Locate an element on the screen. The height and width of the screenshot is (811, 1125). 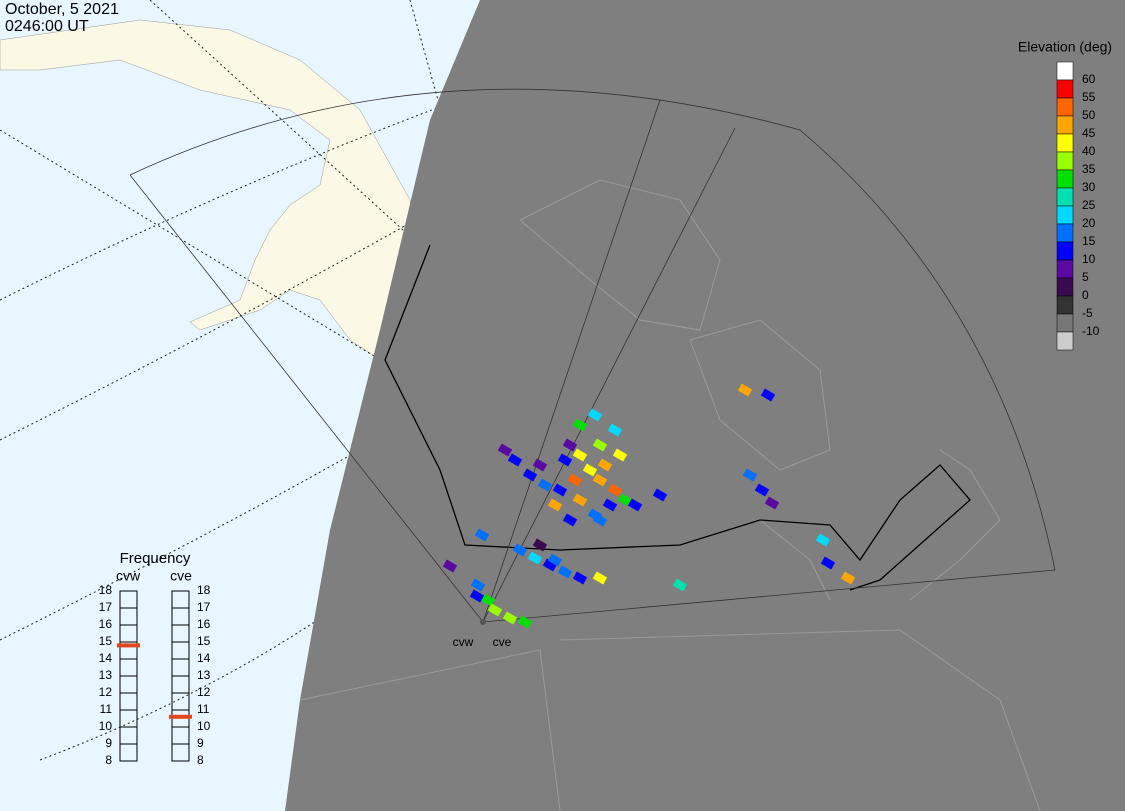
legend-label: 60 is located at coordinates (1089, 79).